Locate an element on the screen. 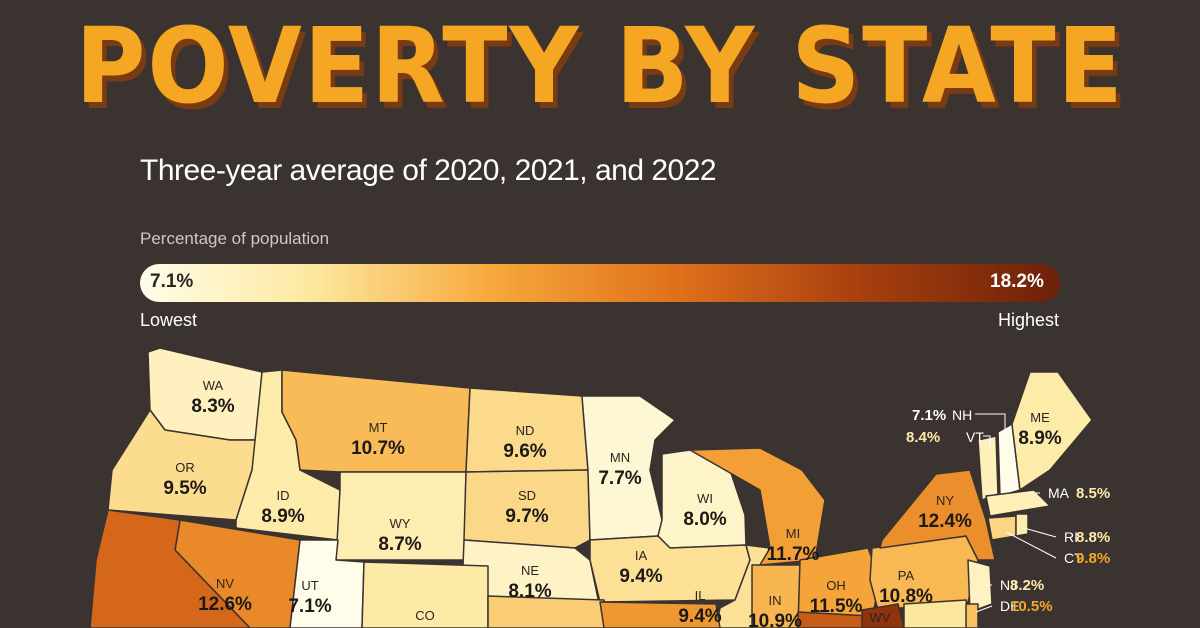  state-code-pa: PA is located at coordinates (906, 575).